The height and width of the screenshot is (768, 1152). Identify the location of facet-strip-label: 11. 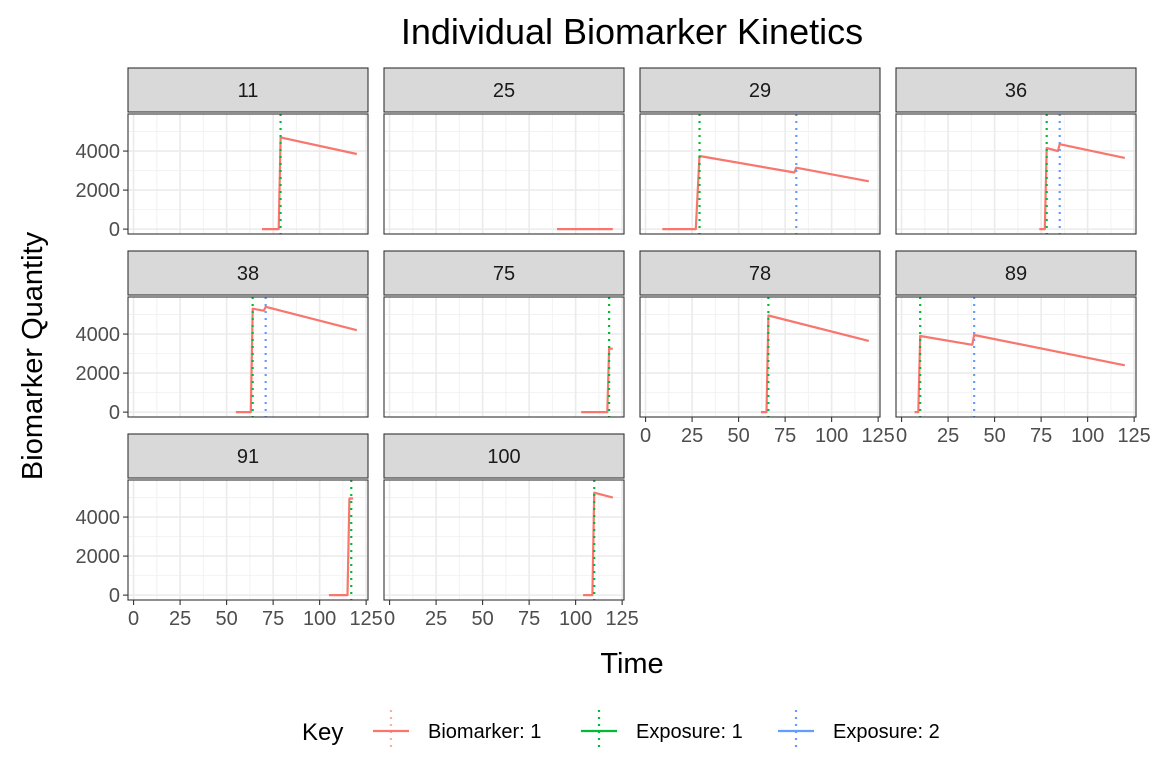
(248, 91).